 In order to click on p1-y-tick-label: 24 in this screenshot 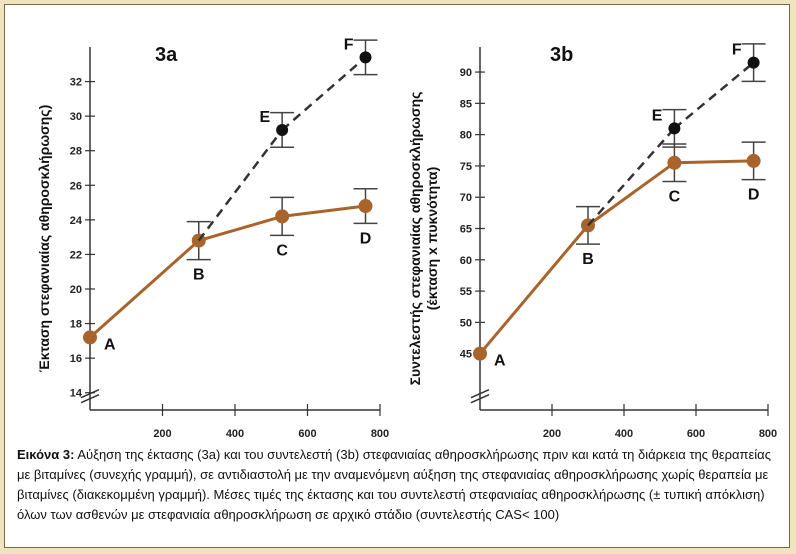, I will do `click(76, 221)`.